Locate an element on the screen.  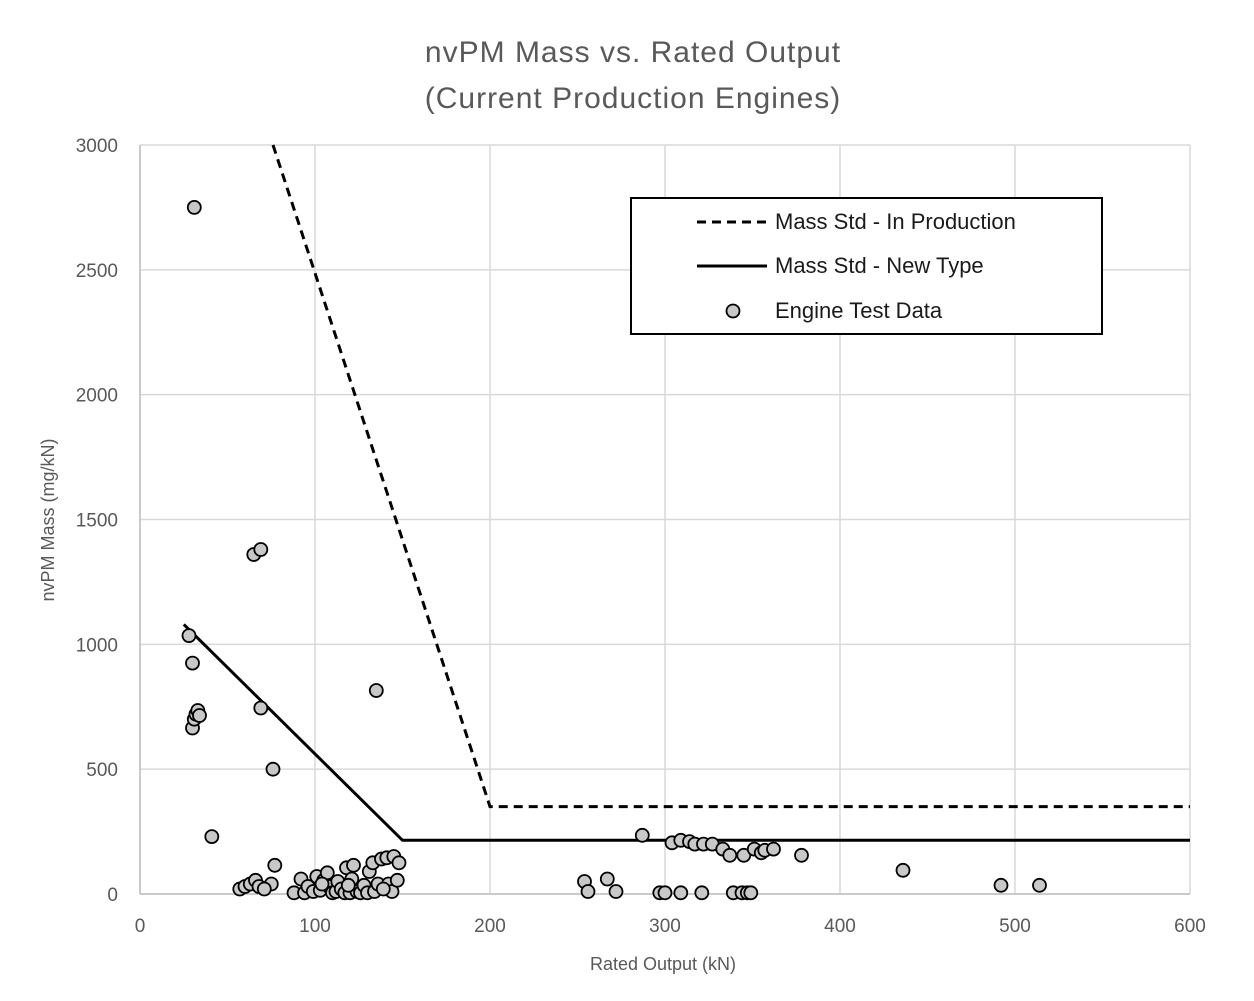
legend-label-new-type: Mass Std - New Type is located at coordinates (879, 265).